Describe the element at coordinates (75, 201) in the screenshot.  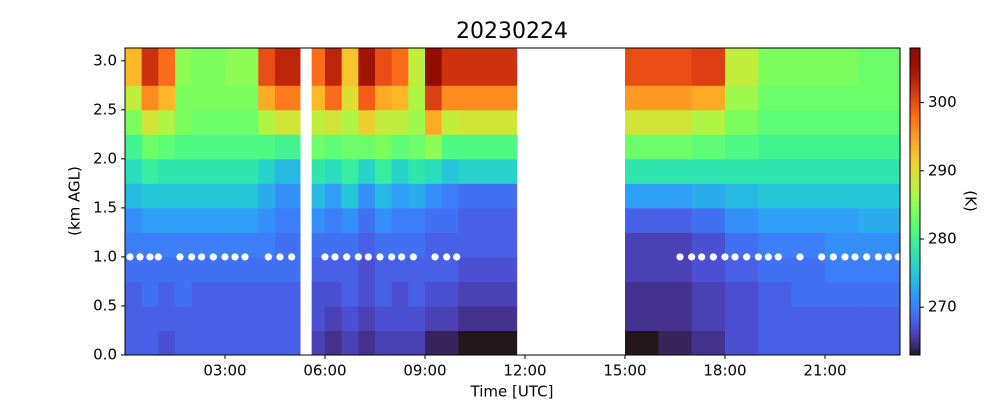
I see `y-axis-label: (km AGL)` at that location.